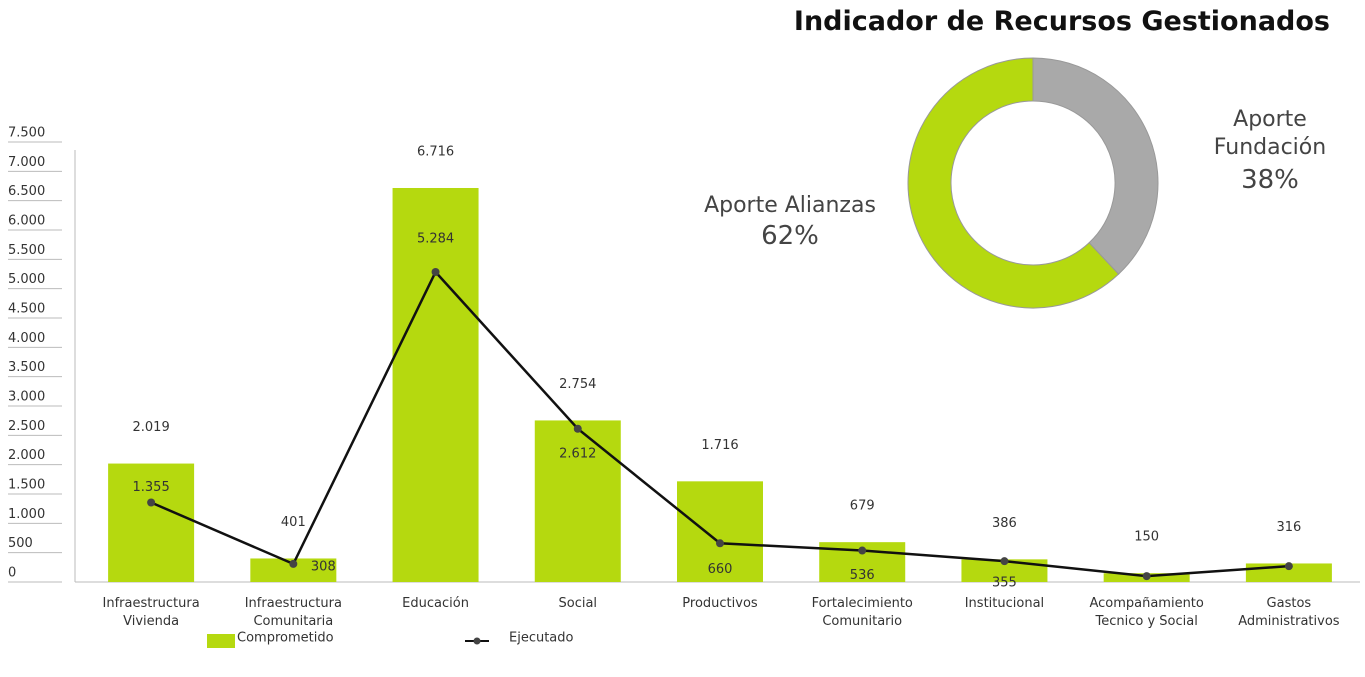  I want to click on y-tick-label: 5.000, so click(26, 279).